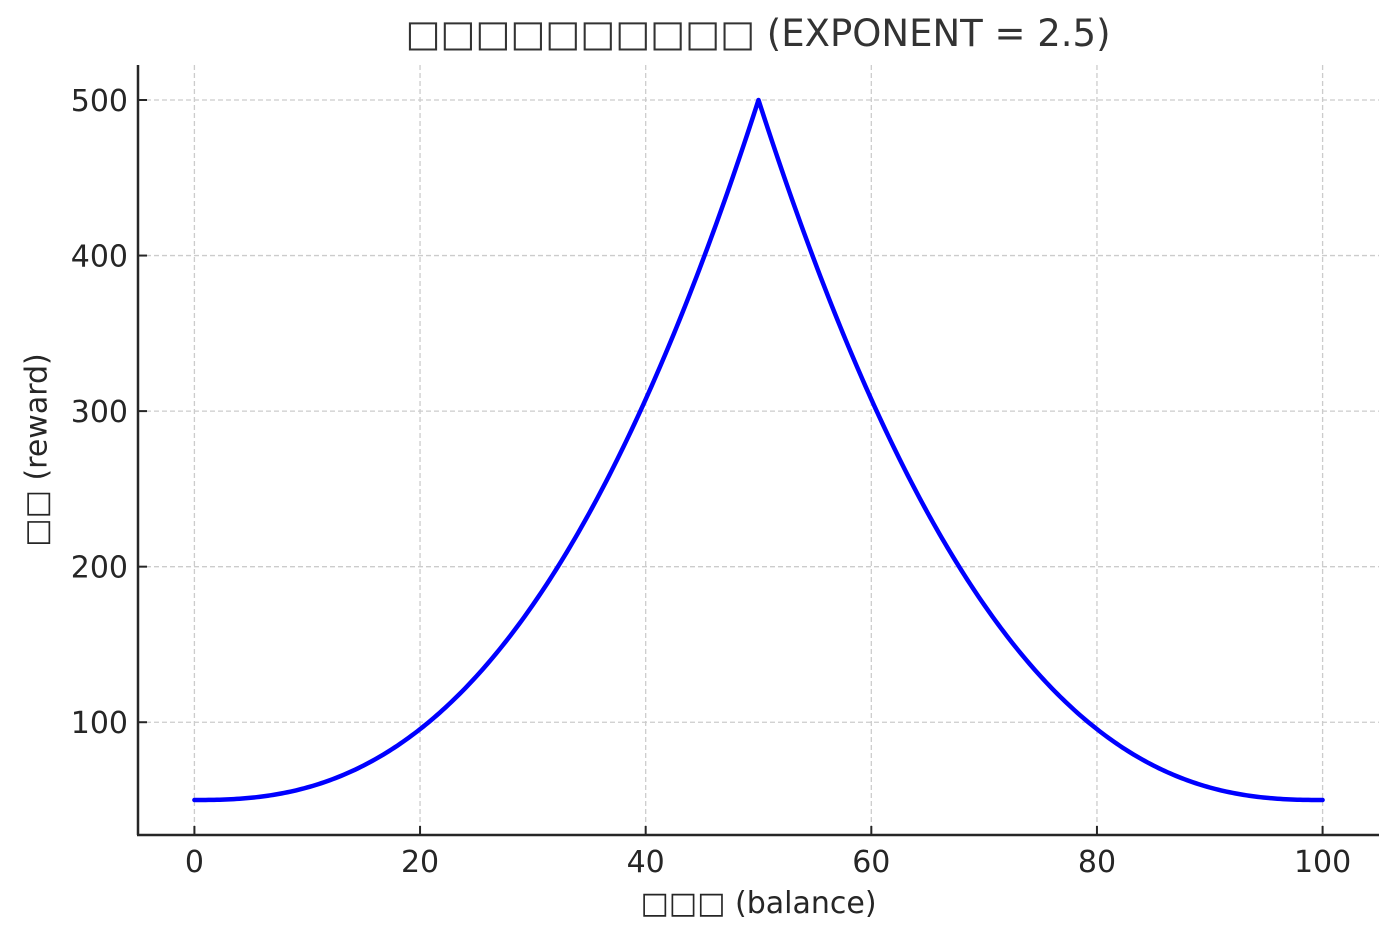 The height and width of the screenshot is (943, 1397). What do you see at coordinates (420, 862) in the screenshot?
I see `x-tick-label: 20` at bounding box center [420, 862].